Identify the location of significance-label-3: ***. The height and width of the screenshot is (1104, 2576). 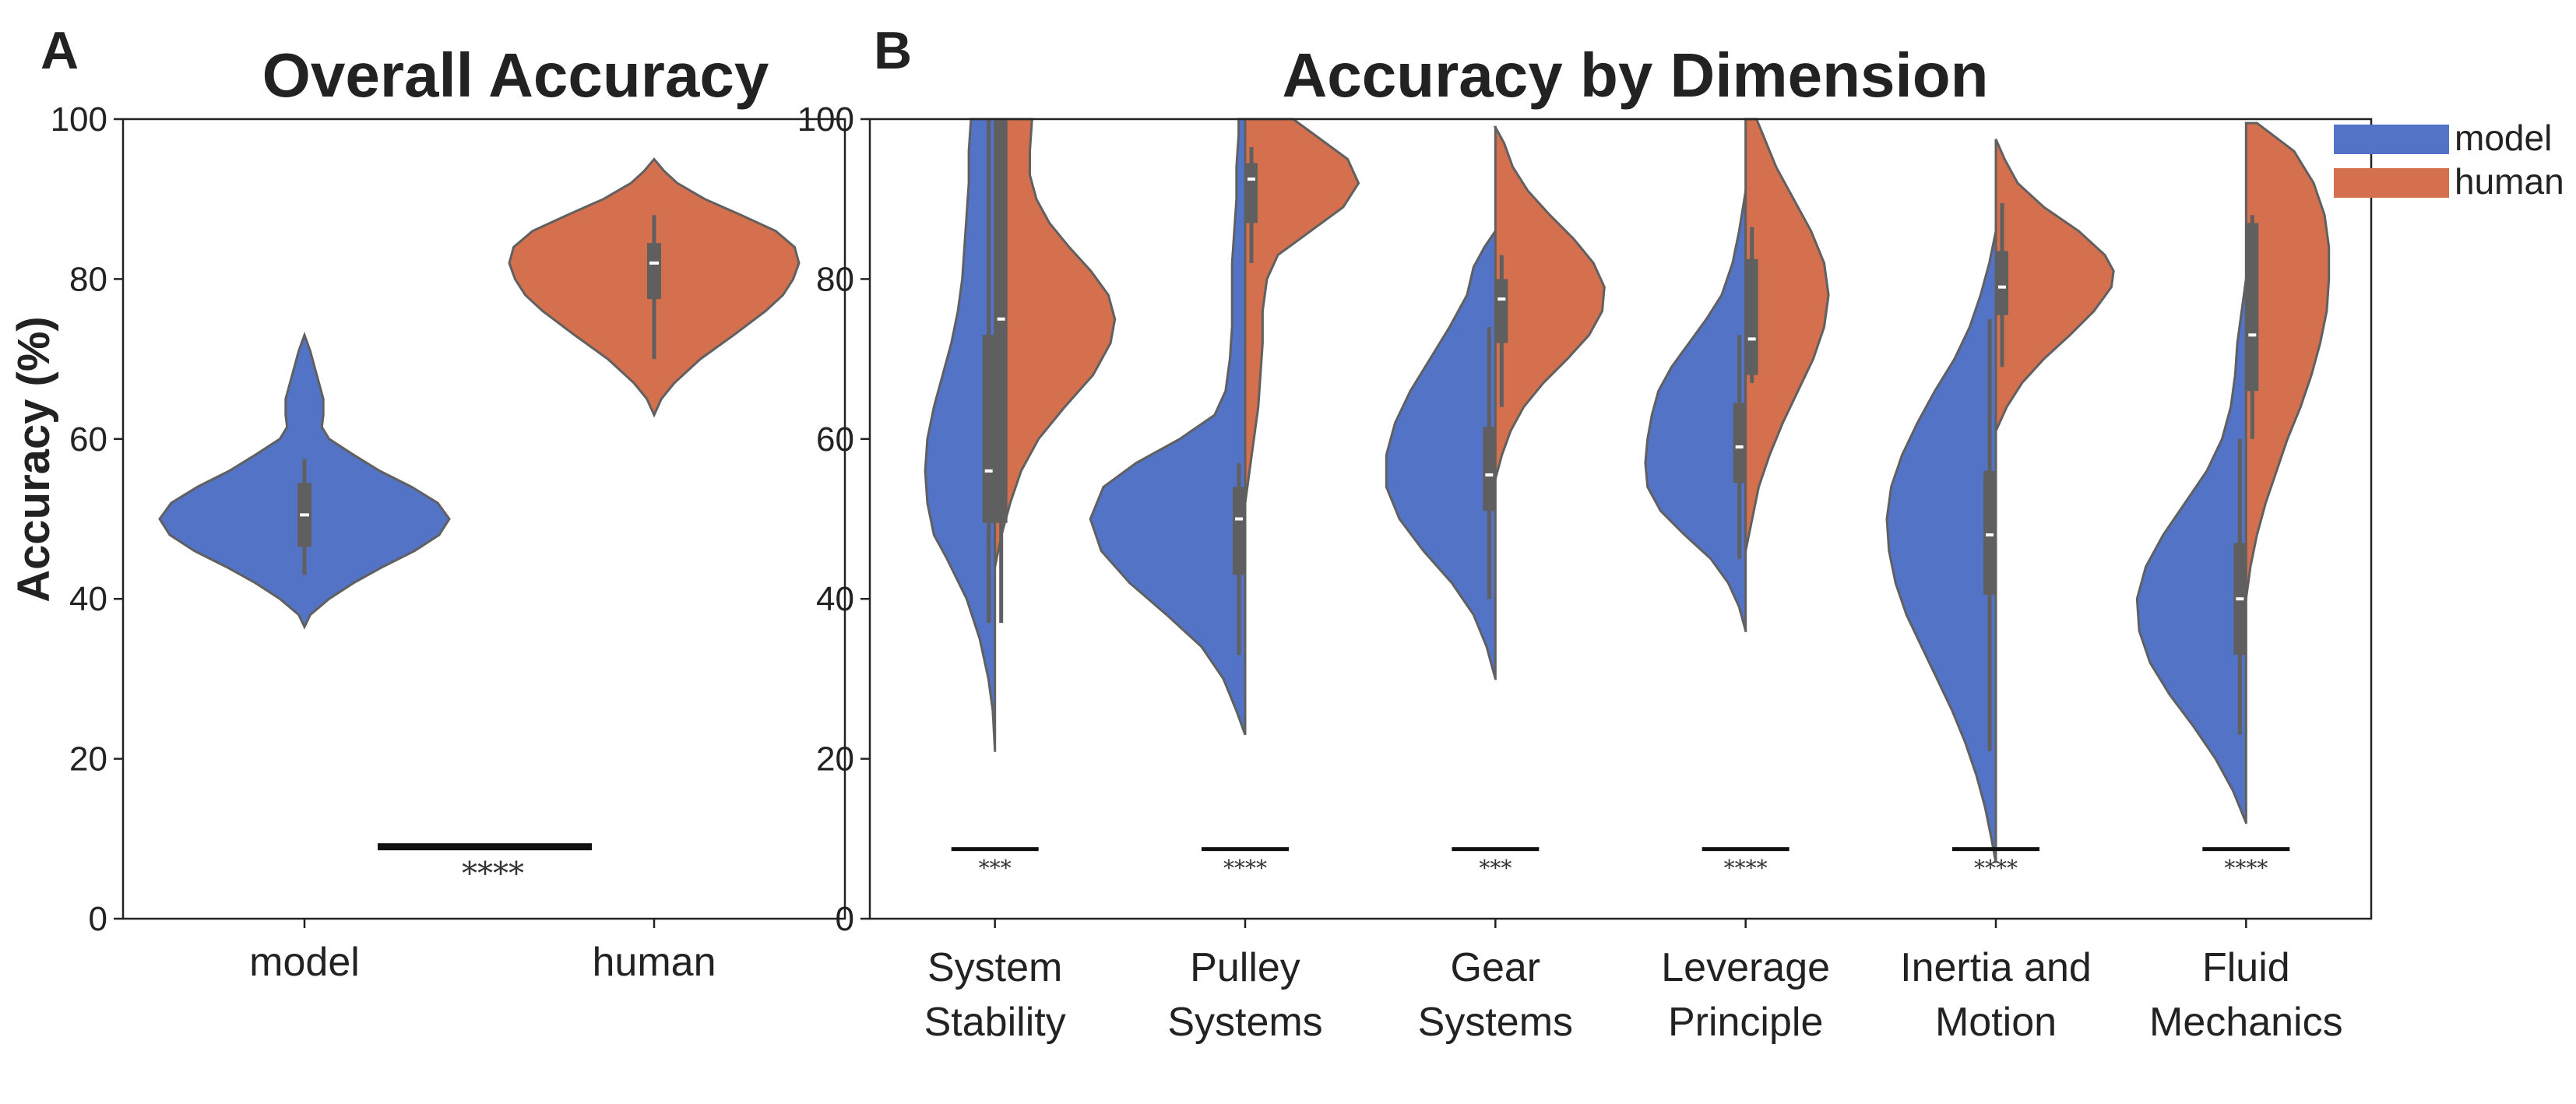
(1495, 869).